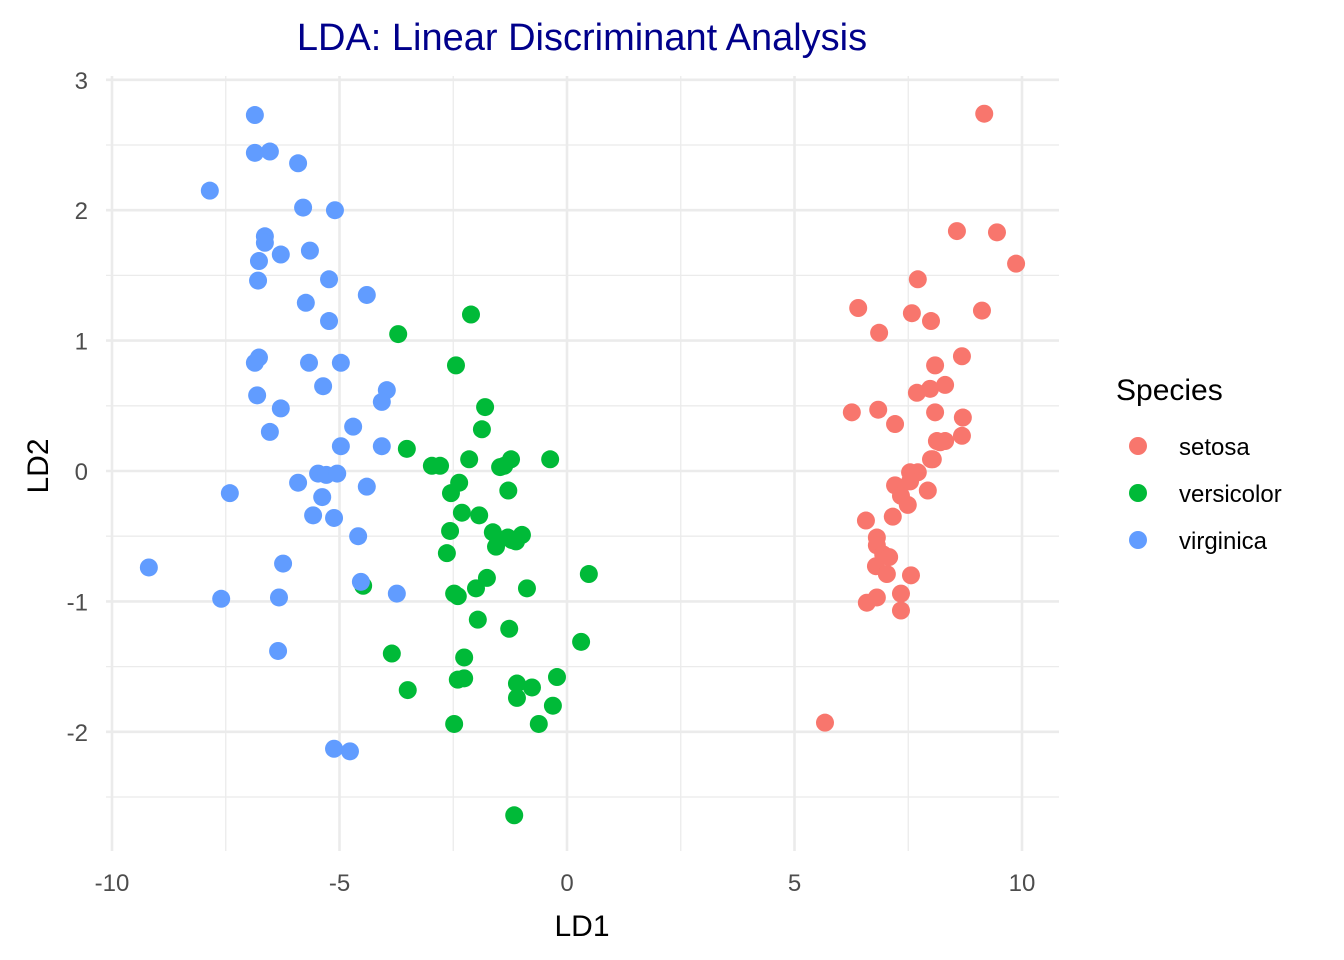 The height and width of the screenshot is (960, 1344). I want to click on legend-key-virginica, so click(1138, 540).